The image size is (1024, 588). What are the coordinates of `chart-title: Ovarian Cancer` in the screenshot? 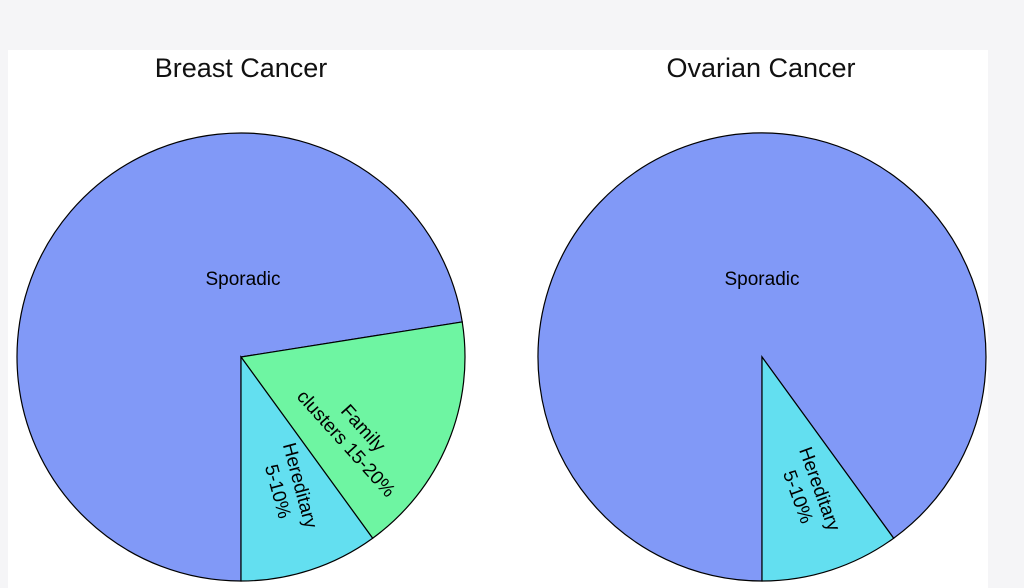 It's located at (760, 68).